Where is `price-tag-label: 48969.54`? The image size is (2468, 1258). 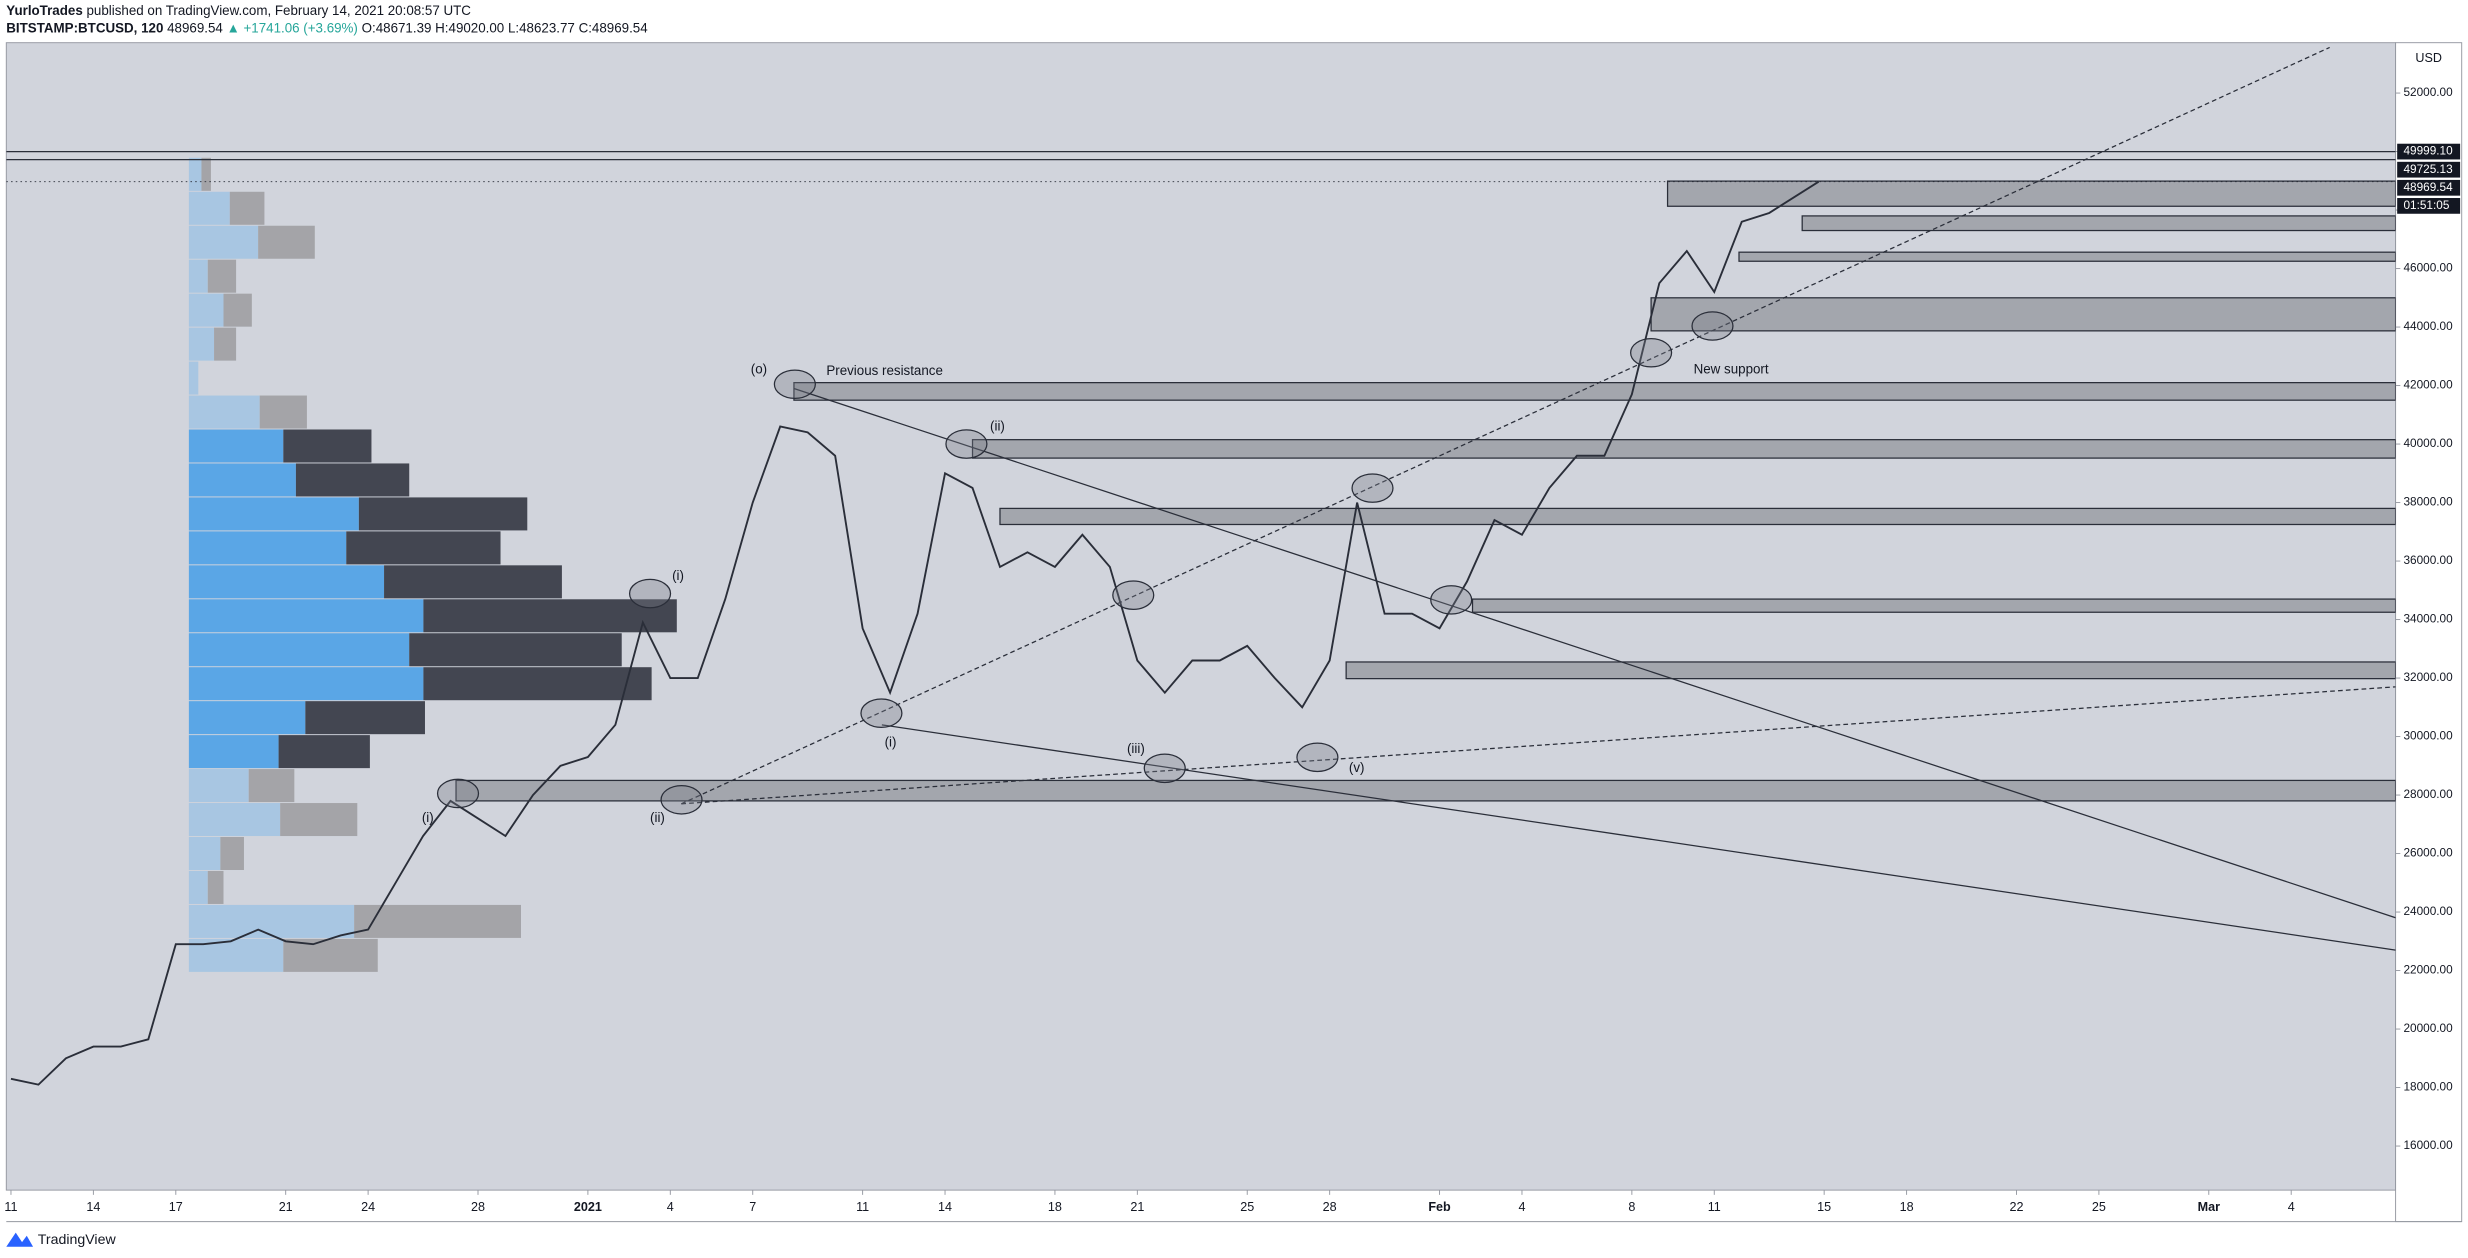 price-tag-label: 48969.54 is located at coordinates (2428, 187).